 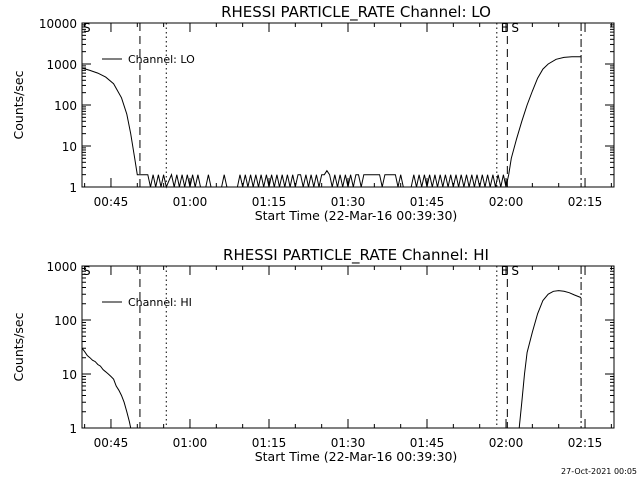 I want to click on legend-label: Channel: LO, so click(x=161, y=59).